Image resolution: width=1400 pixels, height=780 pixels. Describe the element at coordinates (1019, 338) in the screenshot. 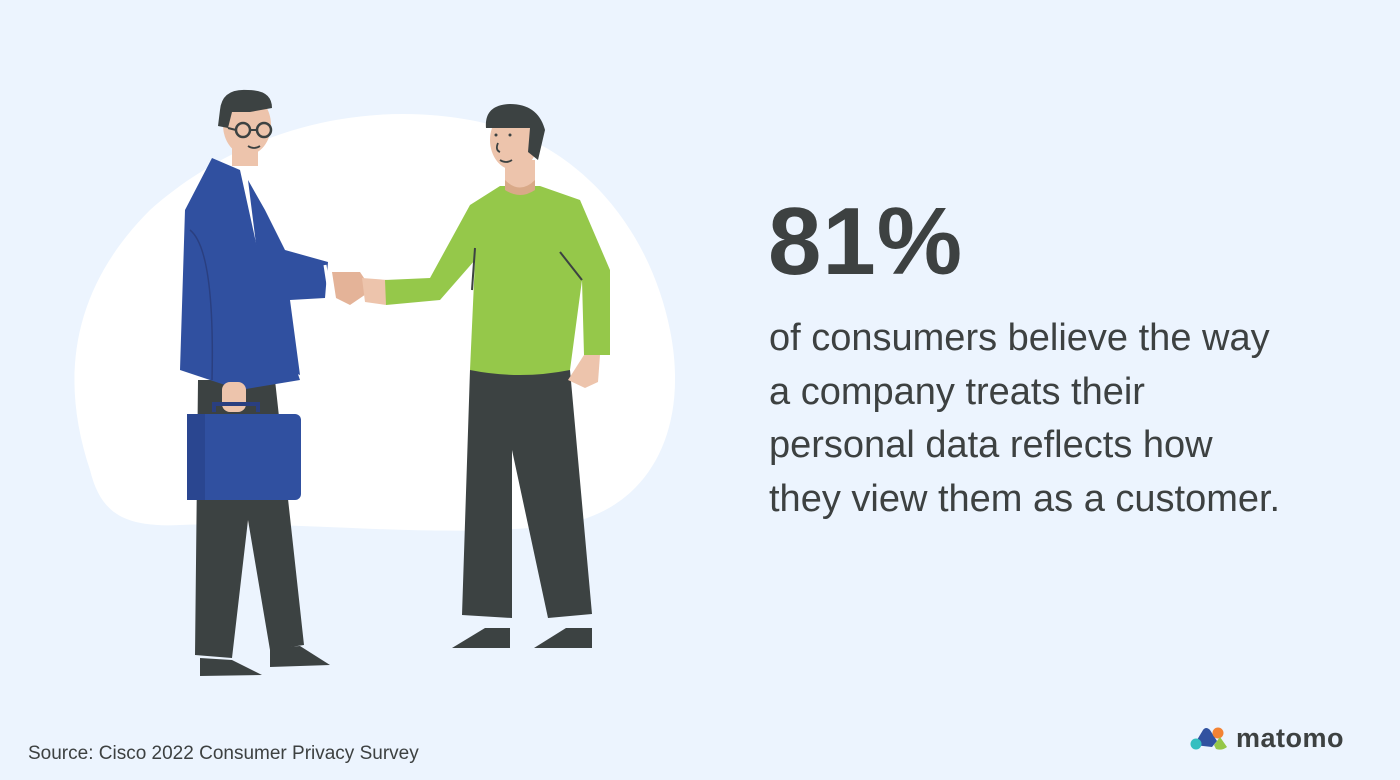

I see `description-line: of consumers believe the way` at that location.